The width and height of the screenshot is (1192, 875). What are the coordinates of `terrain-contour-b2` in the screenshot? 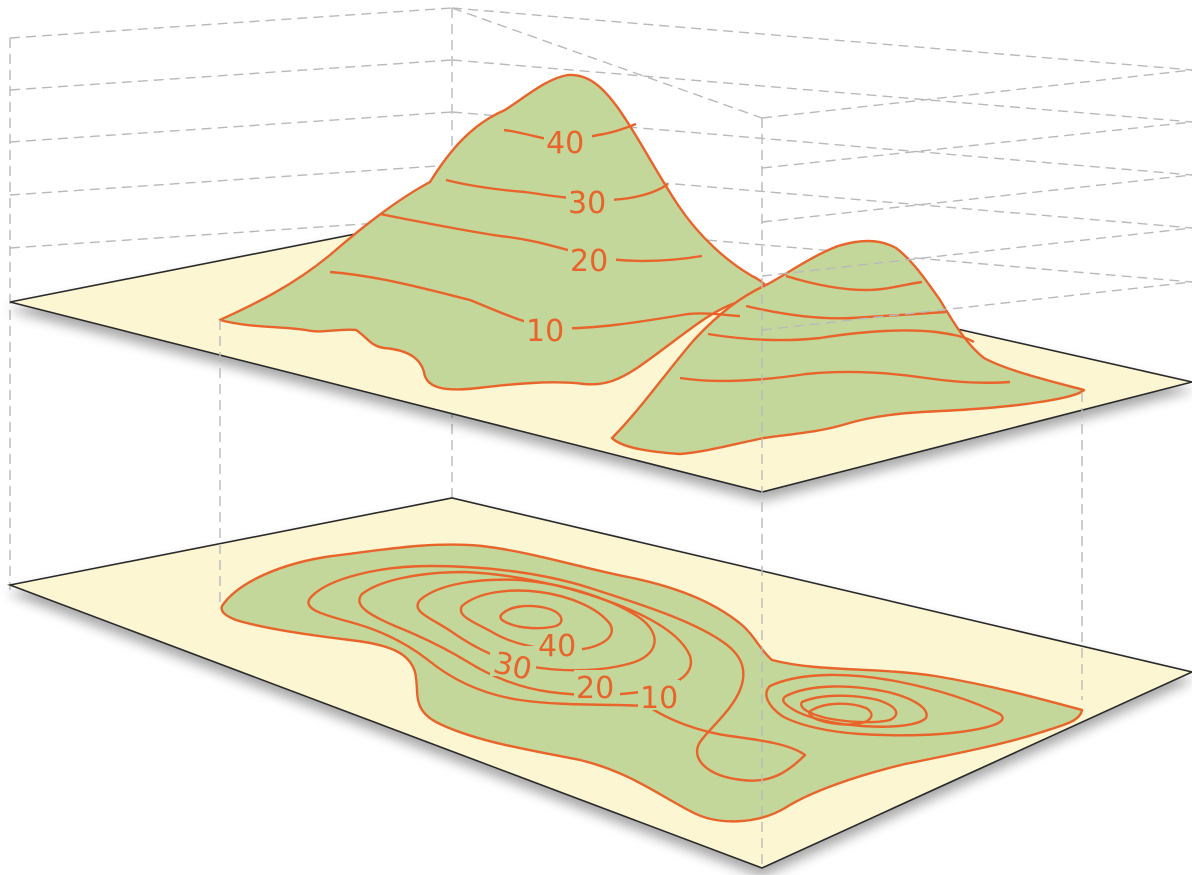 It's located at (846, 312).